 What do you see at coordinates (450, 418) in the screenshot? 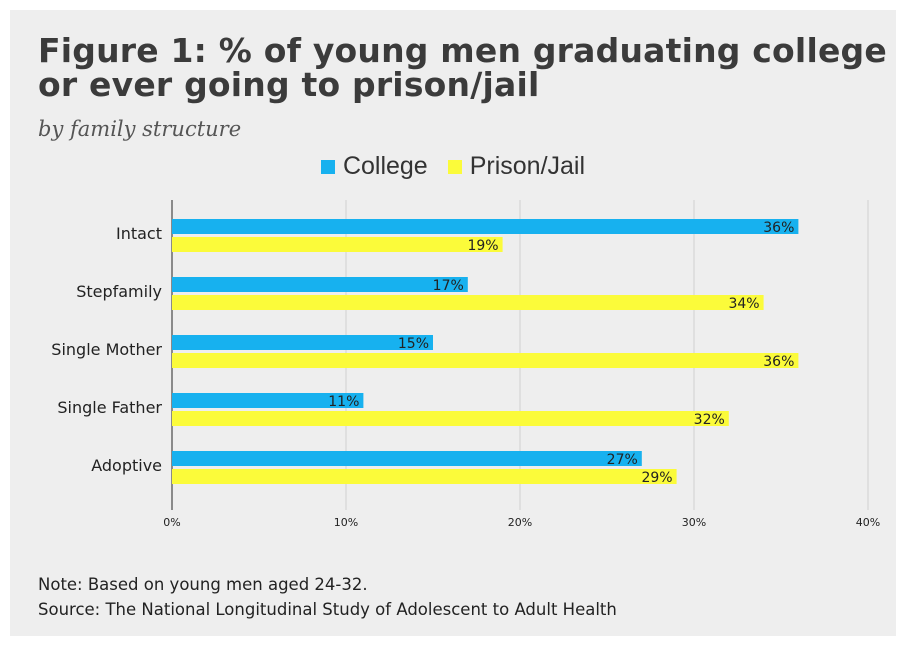
I see `bar-prison-single-father` at bounding box center [450, 418].